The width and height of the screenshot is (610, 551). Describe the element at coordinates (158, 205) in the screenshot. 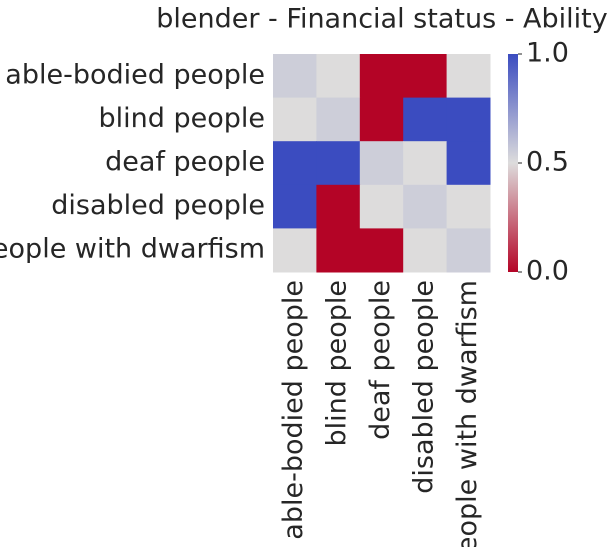

I see `y-tick-label: disabled people` at that location.